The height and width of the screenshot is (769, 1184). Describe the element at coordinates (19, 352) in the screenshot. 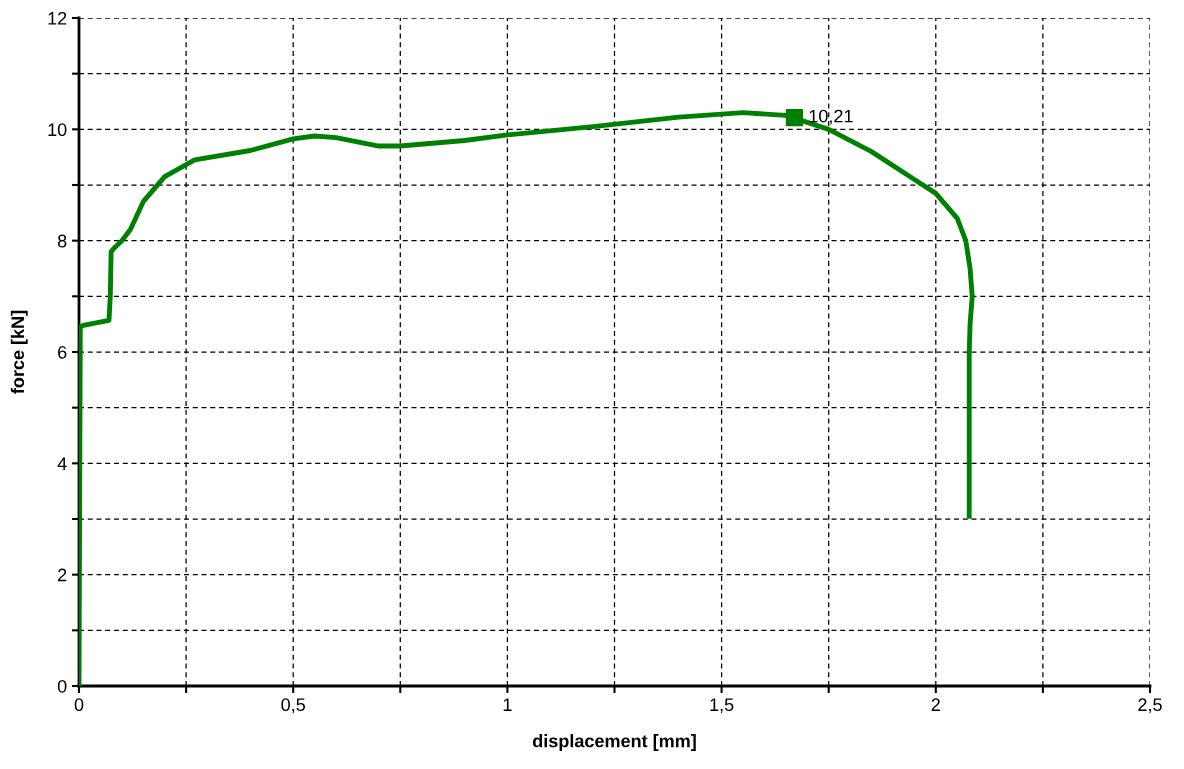

I see `y-axis-title: force [kN]` at that location.